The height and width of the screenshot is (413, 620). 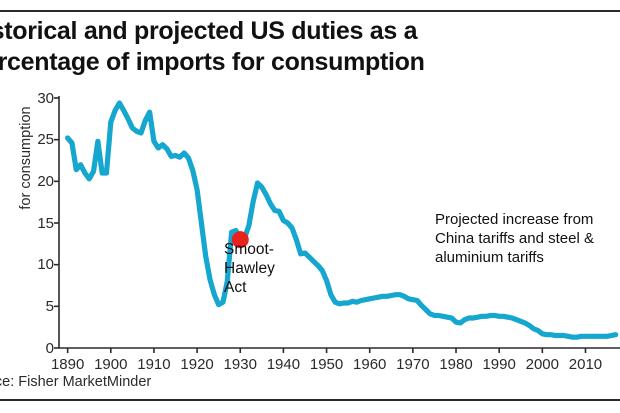 What do you see at coordinates (56, 223) in the screenshot?
I see `y-axis-ticks` at bounding box center [56, 223].